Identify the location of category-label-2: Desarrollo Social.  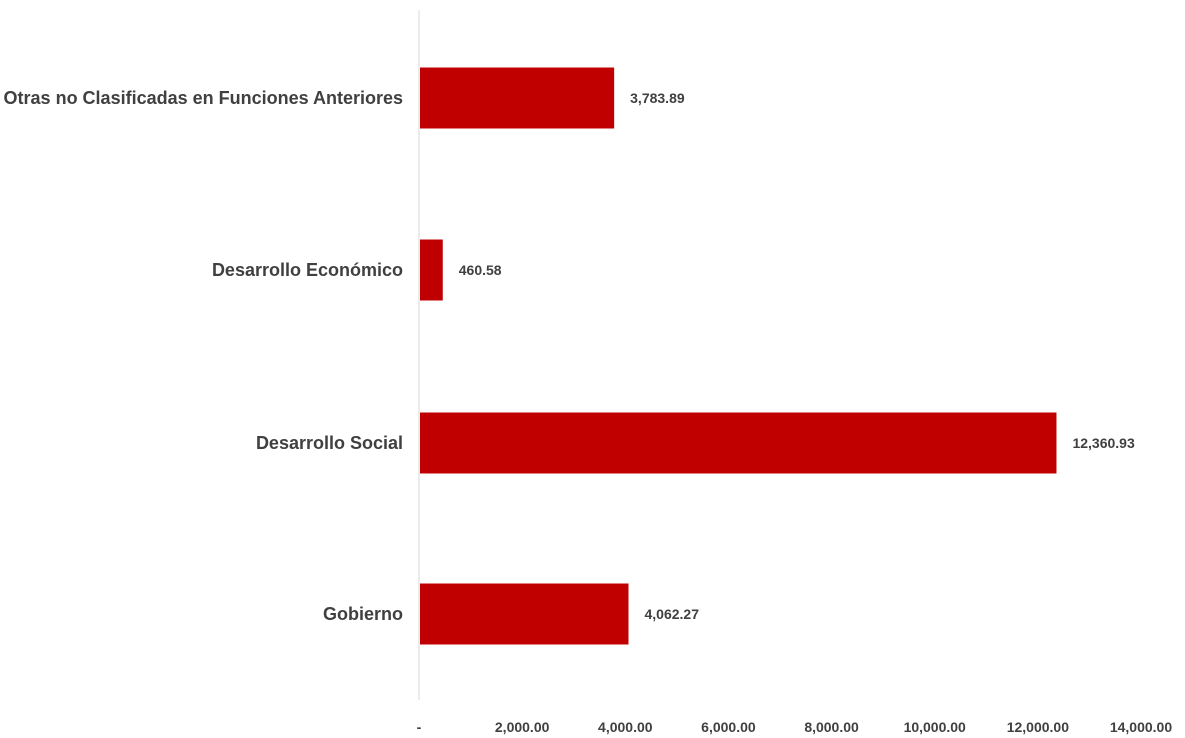
(329, 443).